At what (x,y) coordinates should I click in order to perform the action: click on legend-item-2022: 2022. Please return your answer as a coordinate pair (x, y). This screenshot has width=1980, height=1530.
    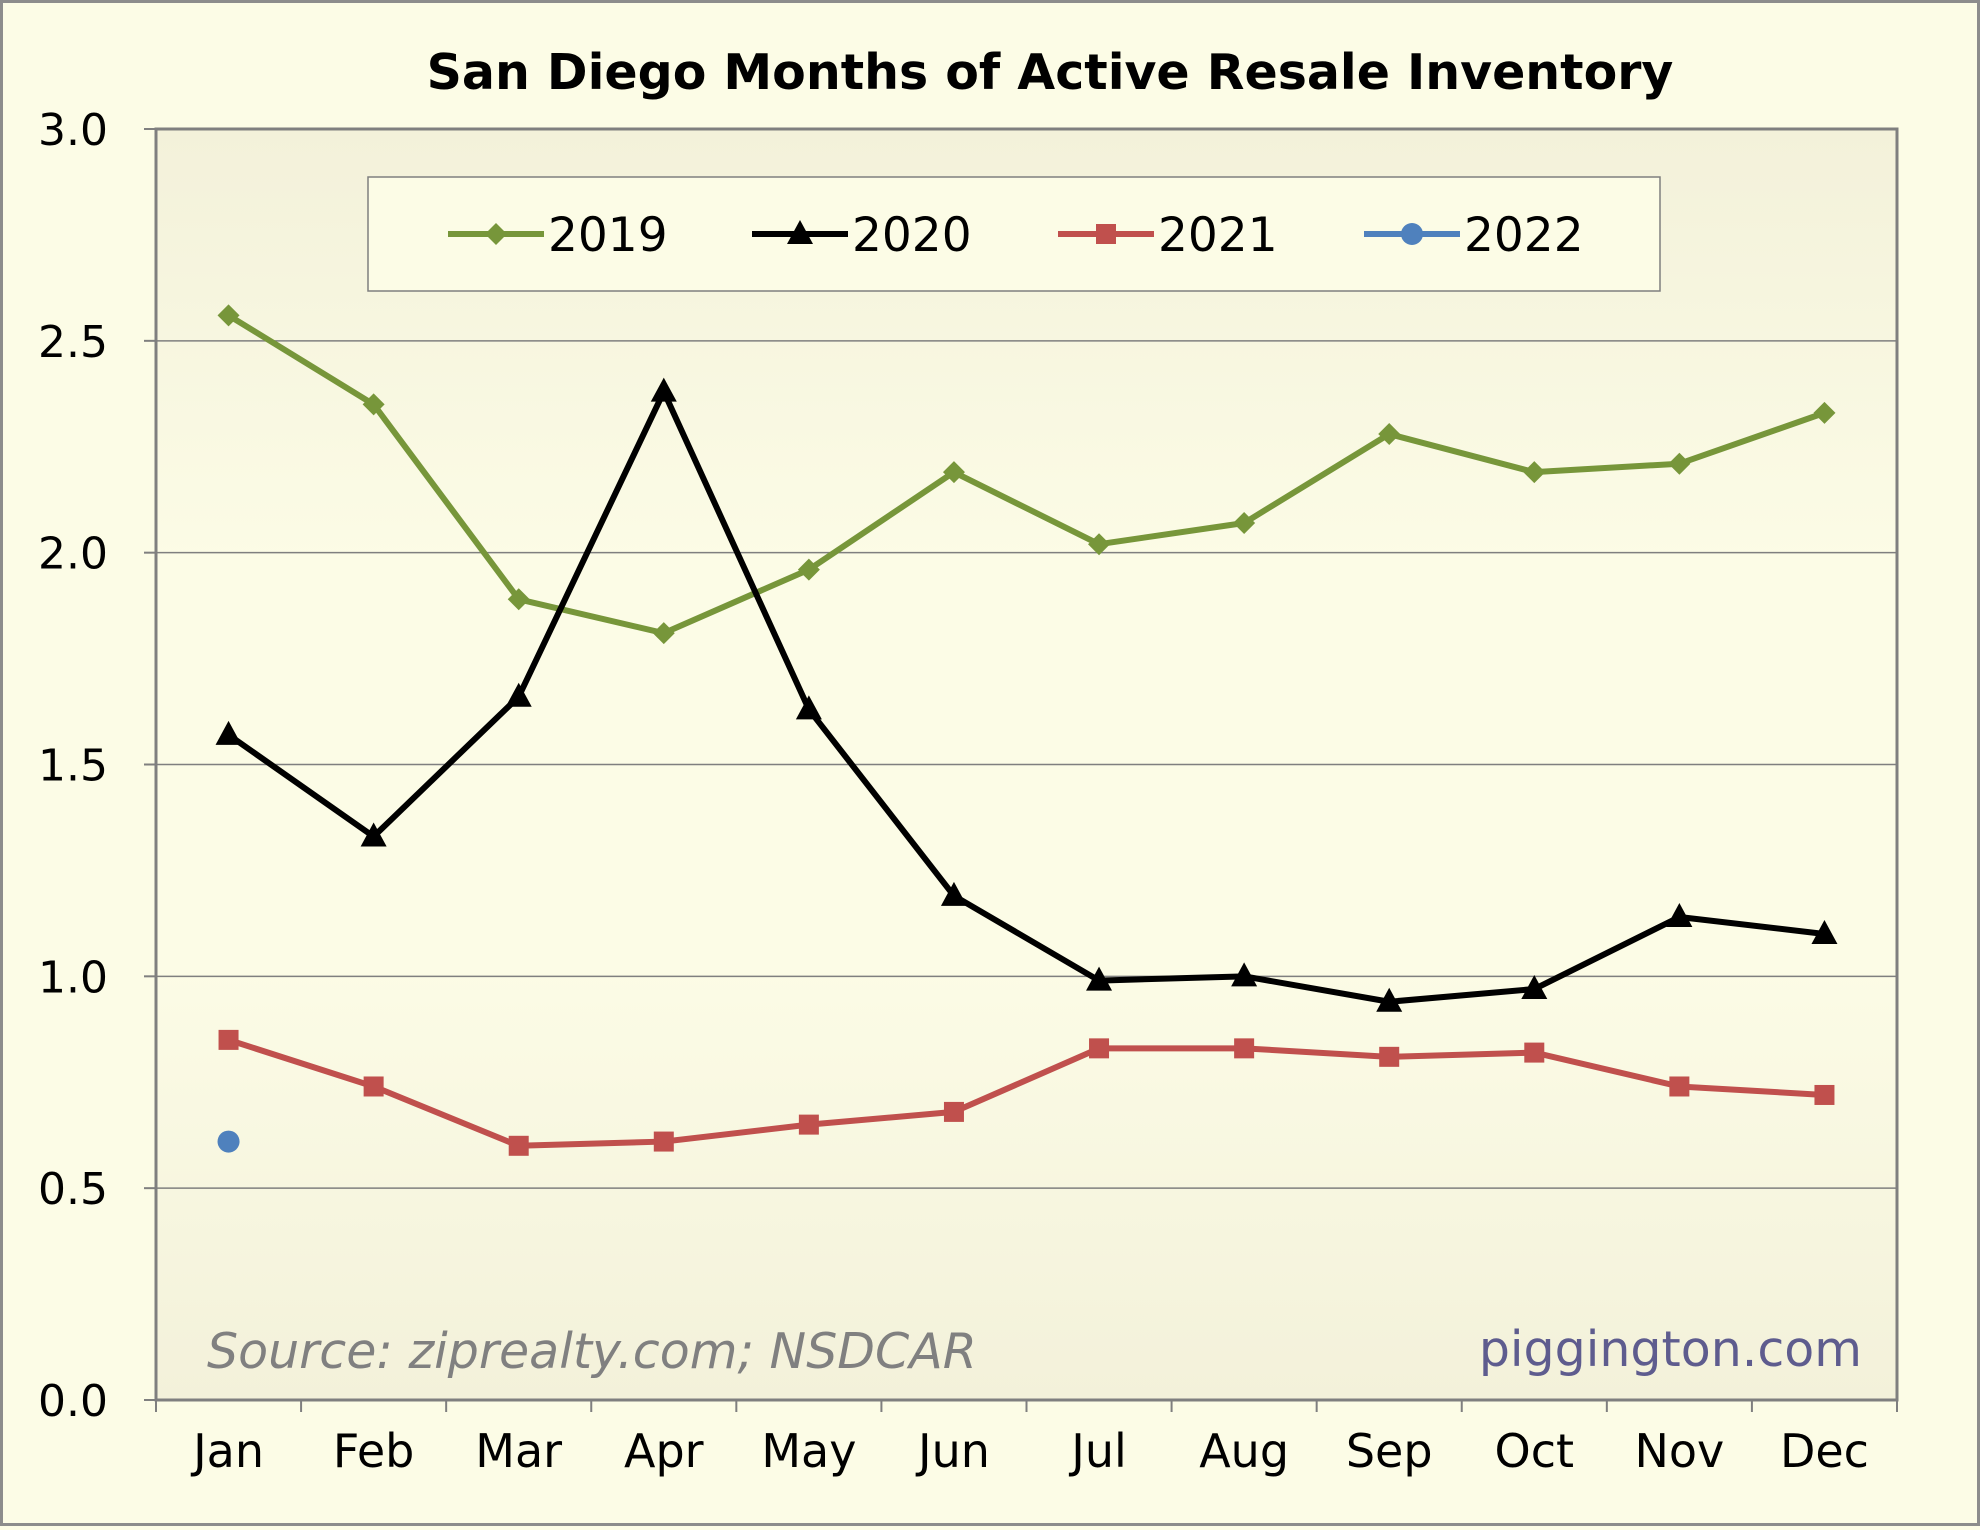
    Looking at the image, I should click on (1474, 235).